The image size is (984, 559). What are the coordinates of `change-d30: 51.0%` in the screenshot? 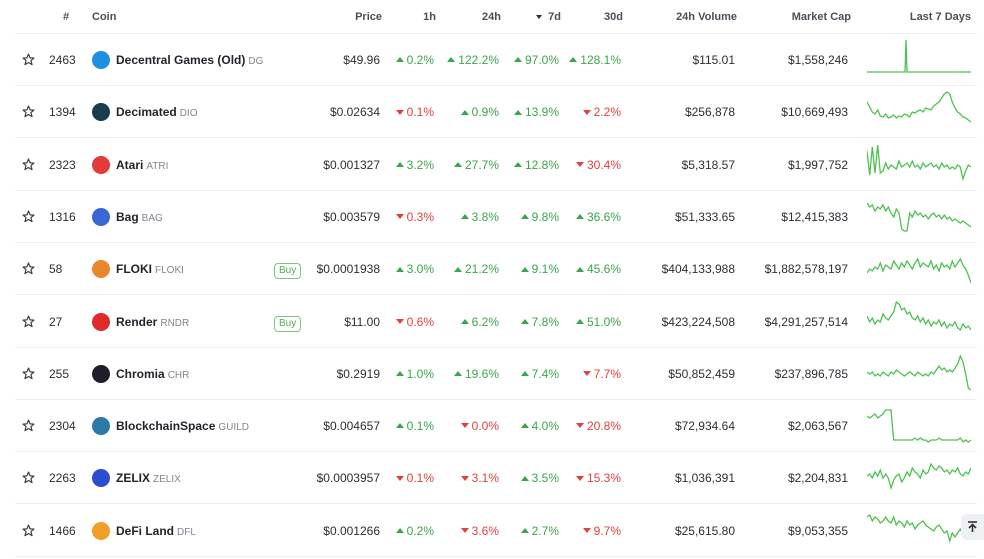 It's located at (598, 322).